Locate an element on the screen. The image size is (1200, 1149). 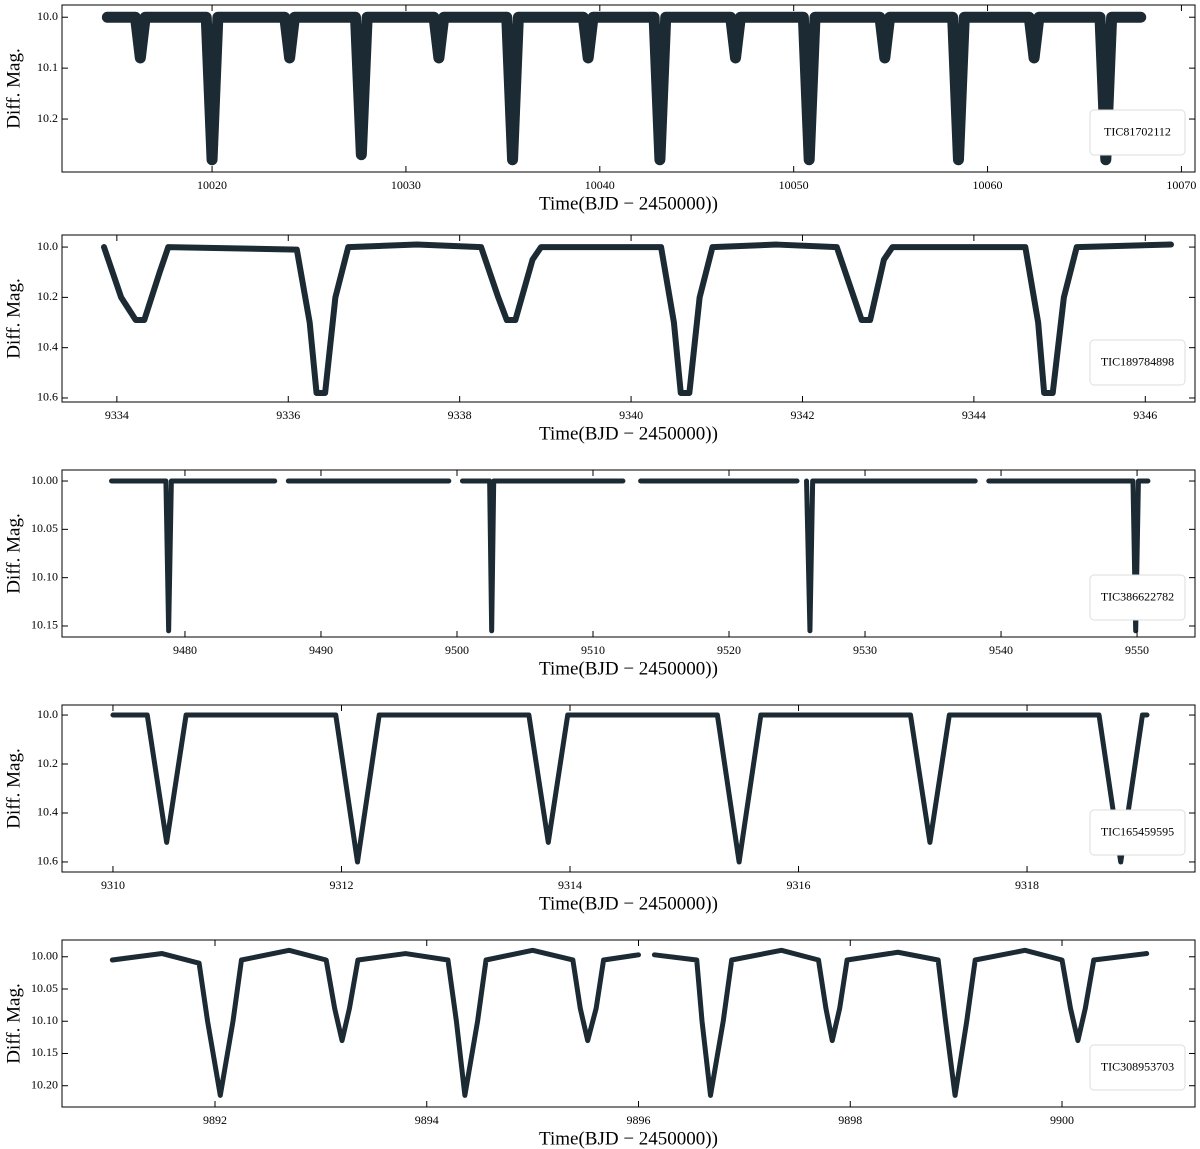
x-tick-label: 9490 is located at coordinates (321, 650).